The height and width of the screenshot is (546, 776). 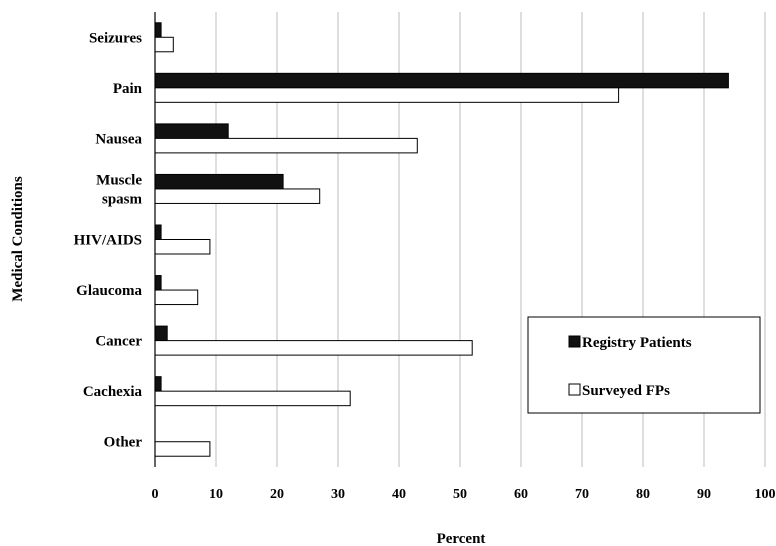 I want to click on category-label-hiv-aids: HIV/AIDS, so click(x=108, y=241).